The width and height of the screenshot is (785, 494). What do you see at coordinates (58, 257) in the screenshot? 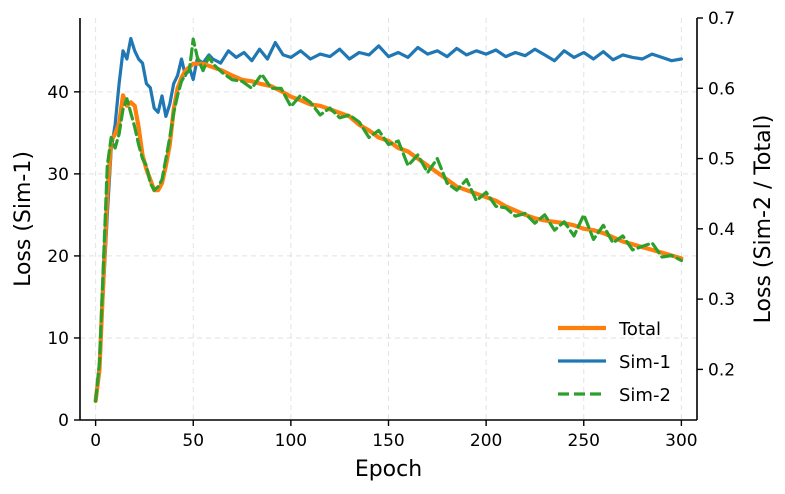
I see `y-left-tick-label: 20` at bounding box center [58, 257].